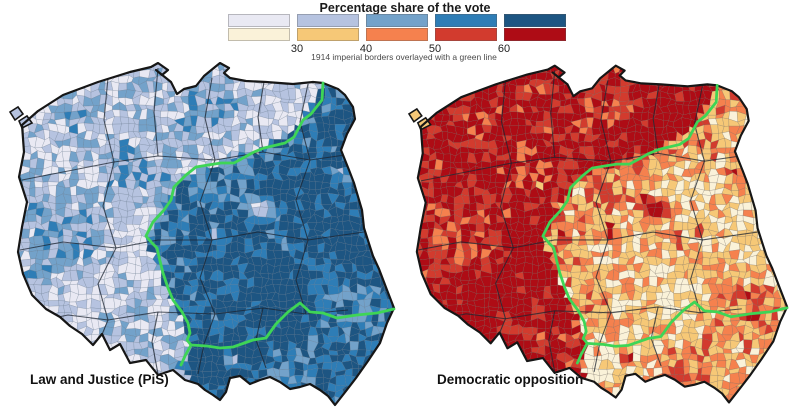 The height and width of the screenshot is (418, 800). I want to click on legend-row-pis, so click(397, 20).